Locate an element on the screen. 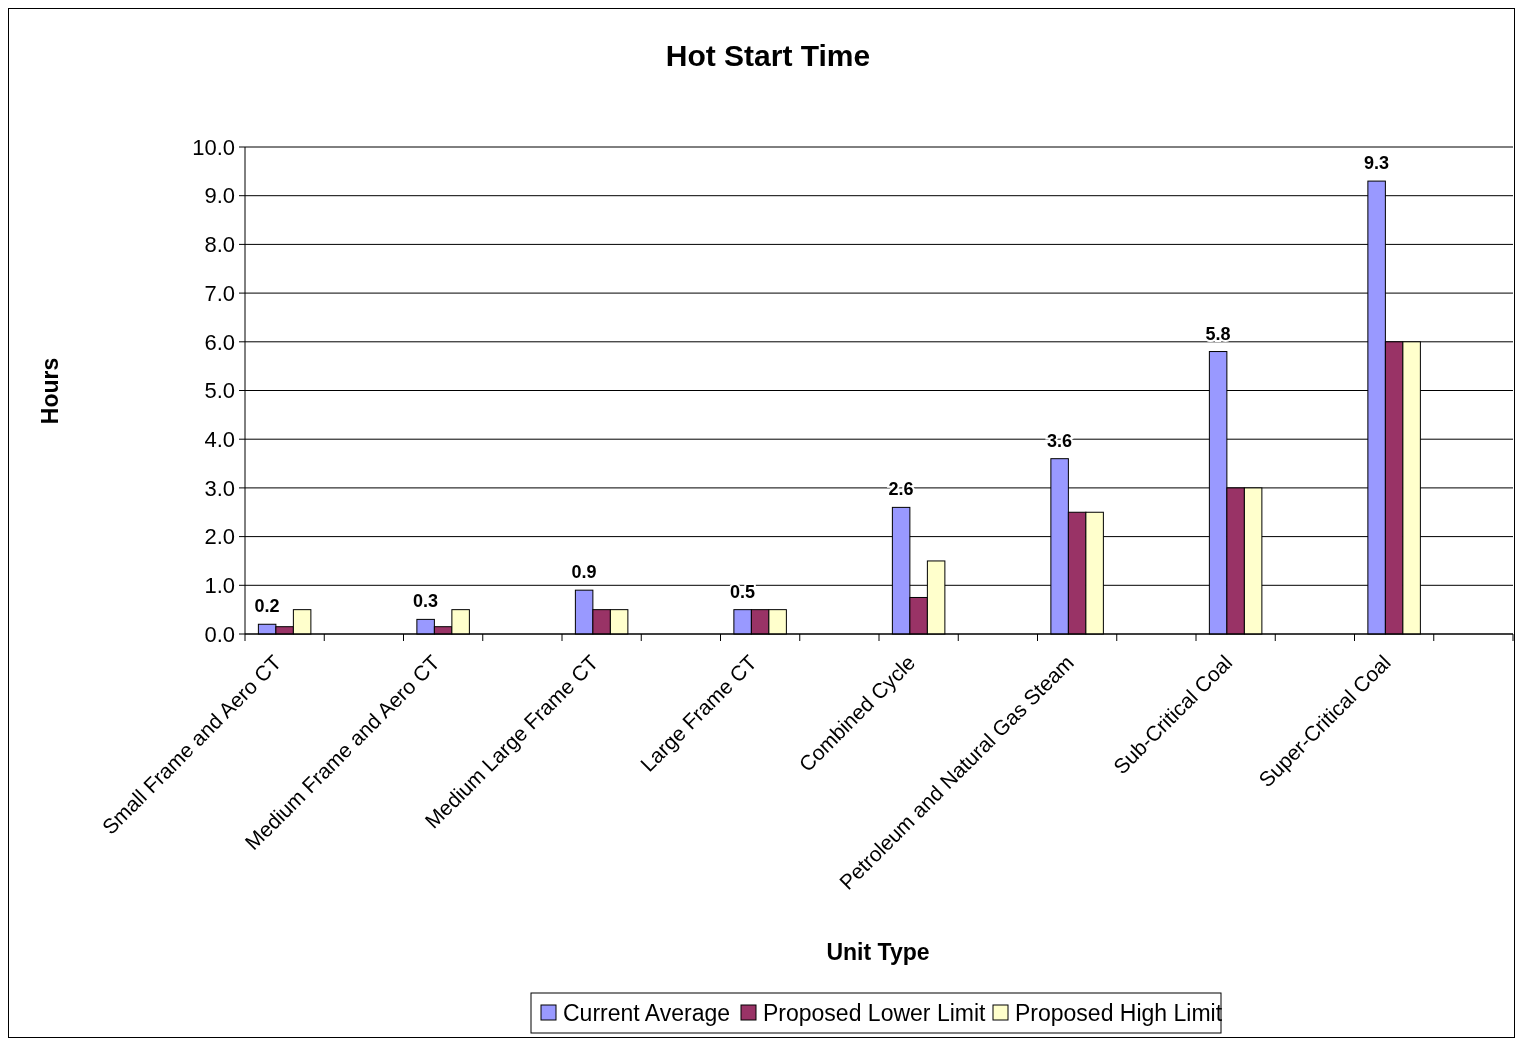 Image resolution: width=1523 pixels, height=1038 pixels. y-tick-label: 2.0 is located at coordinates (219, 537).